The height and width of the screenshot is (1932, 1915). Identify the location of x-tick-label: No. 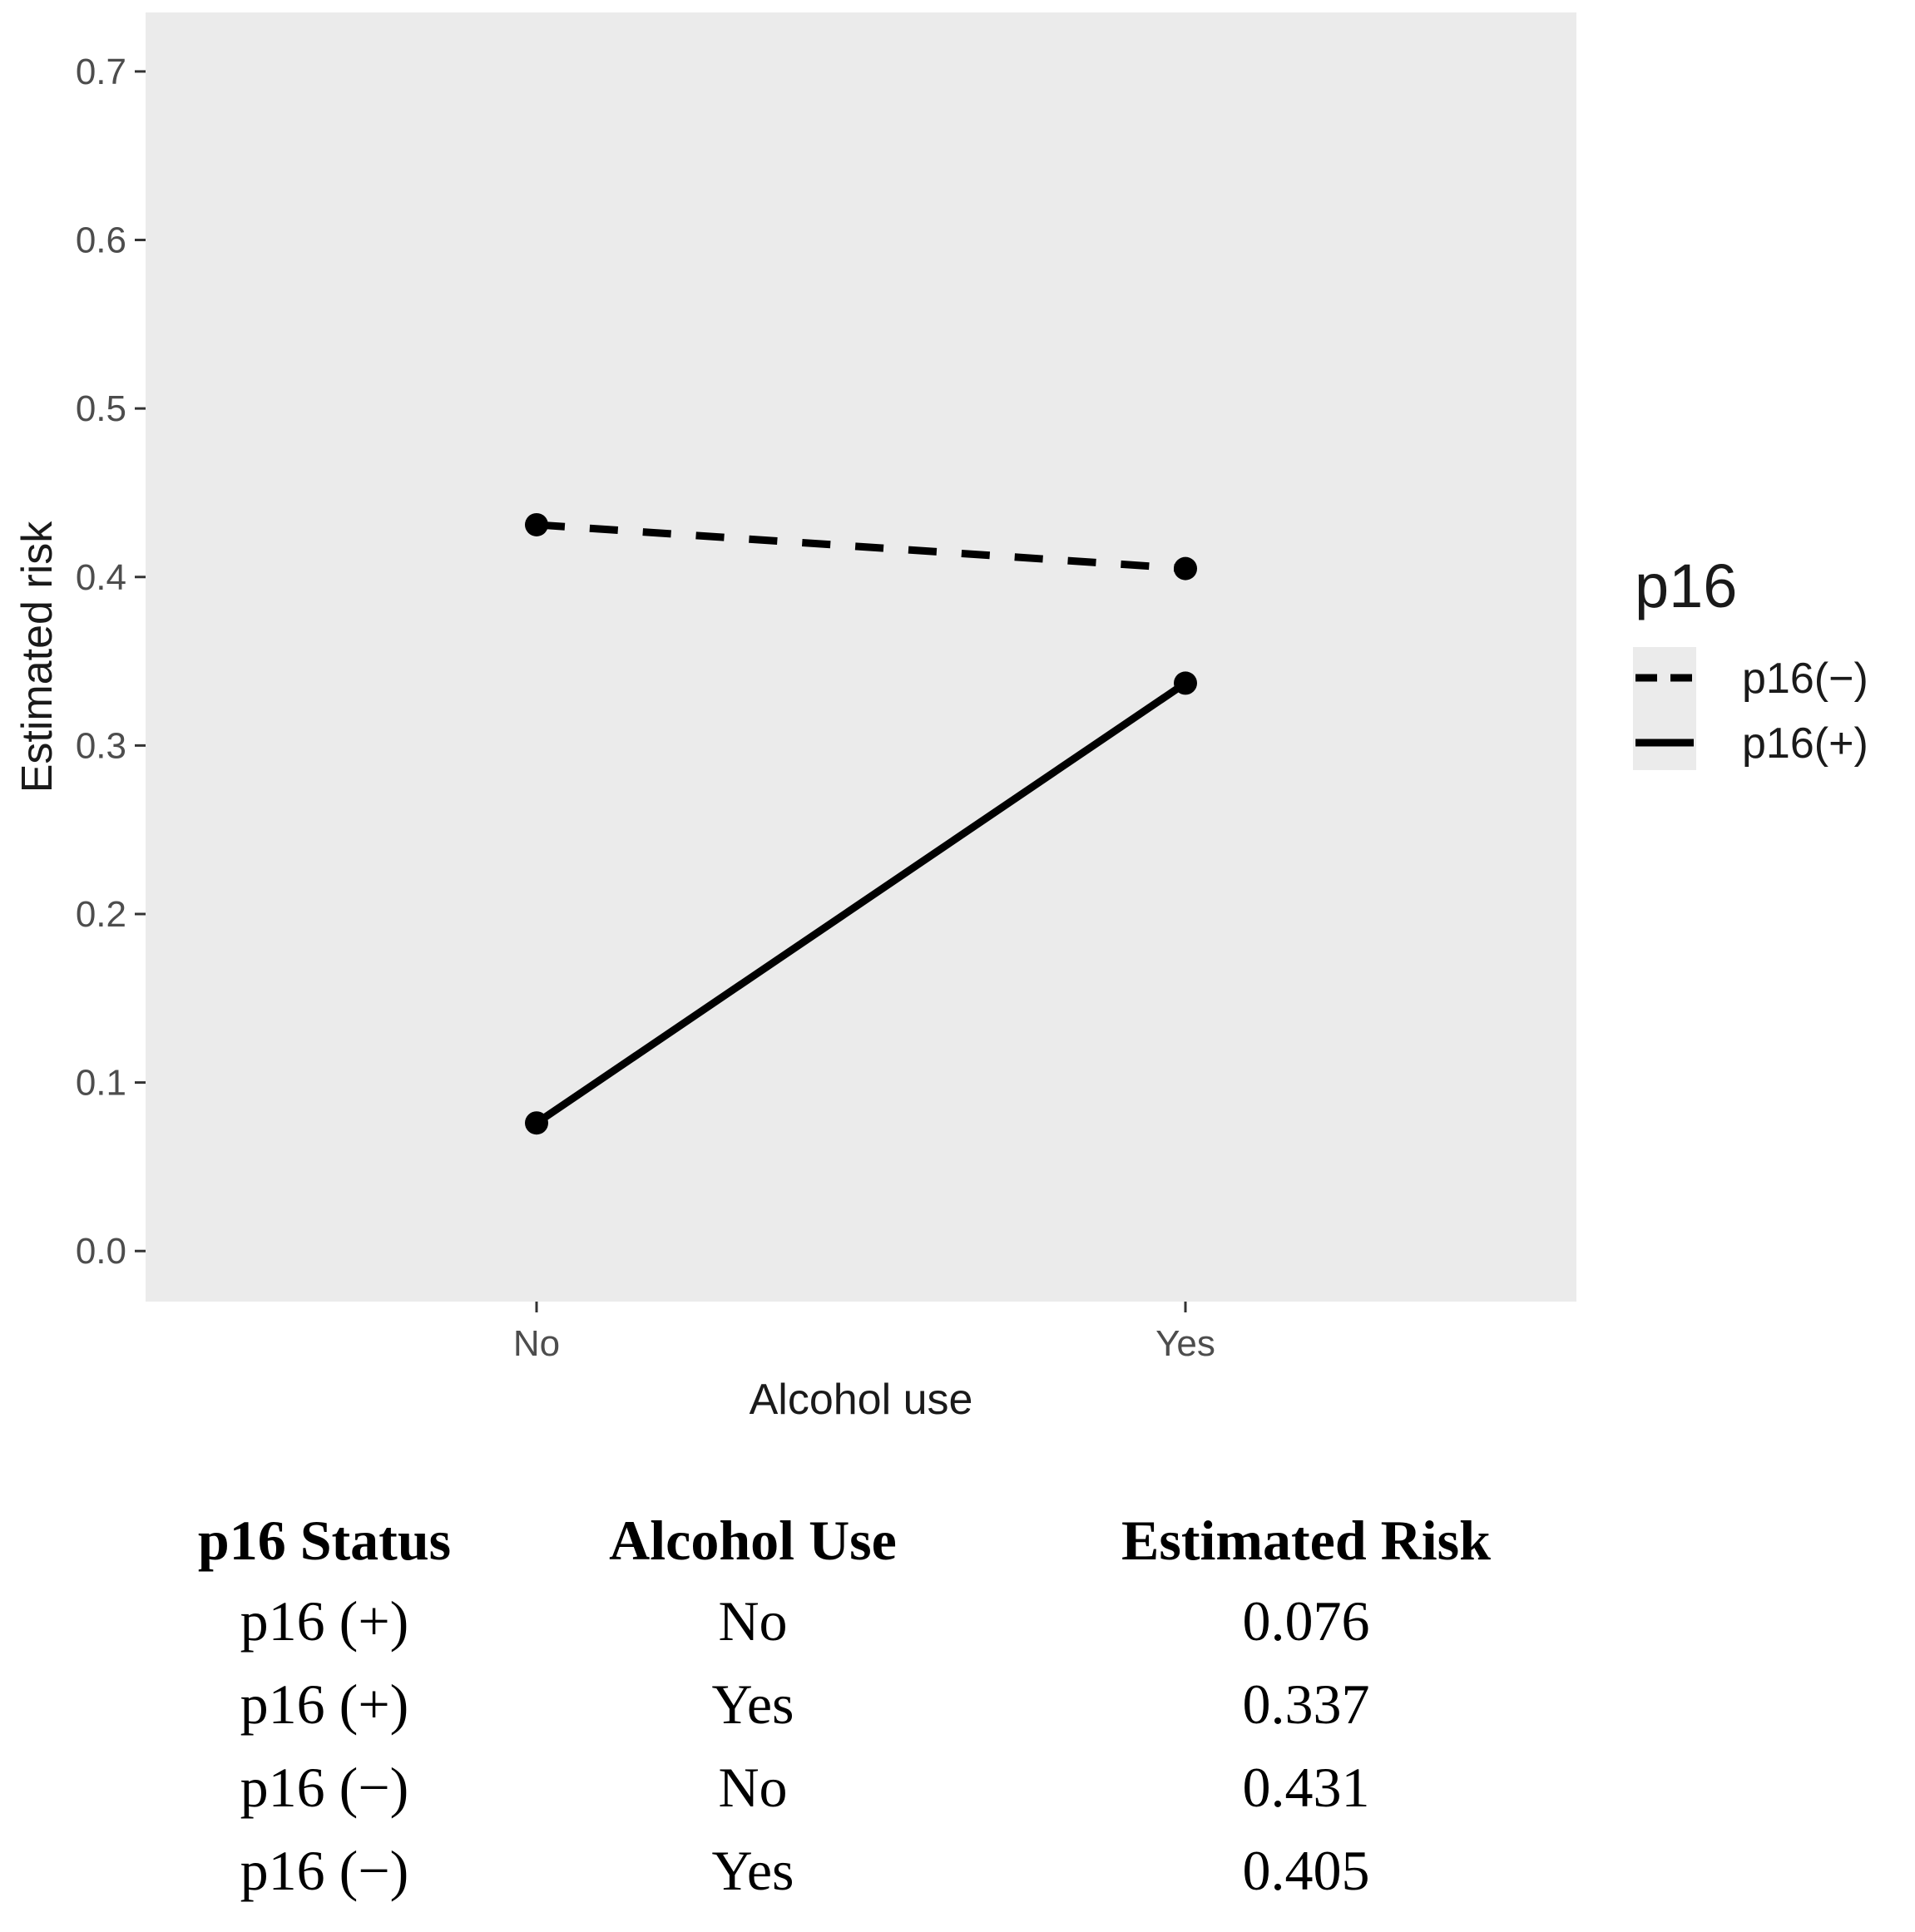
(536, 1343).